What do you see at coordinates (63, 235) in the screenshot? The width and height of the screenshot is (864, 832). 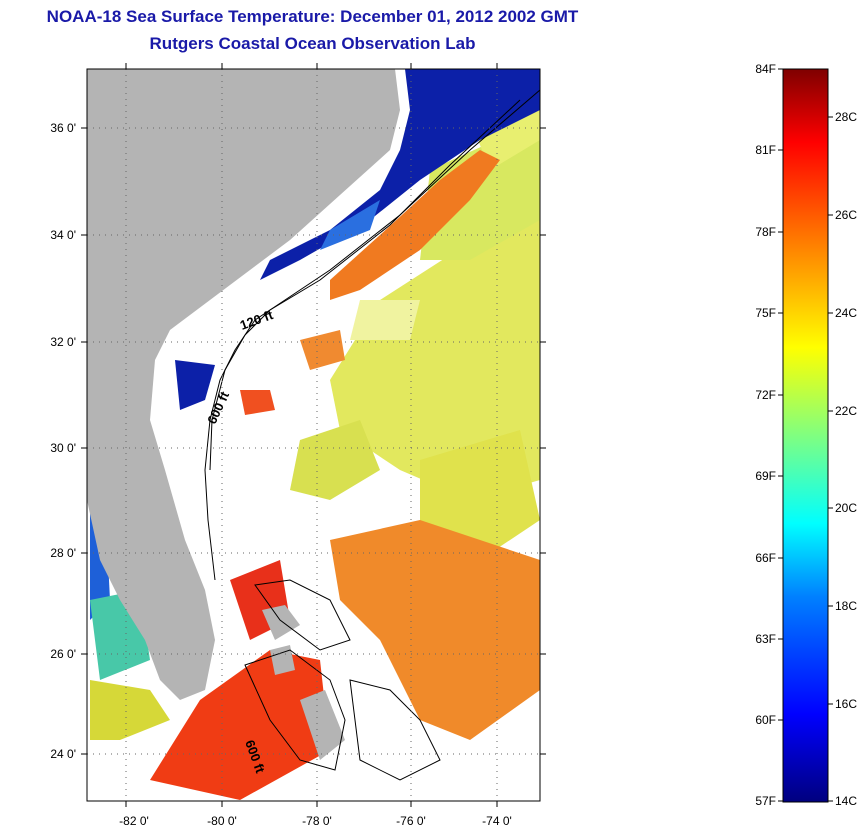 I see `lat-label-34: 34 0'` at bounding box center [63, 235].